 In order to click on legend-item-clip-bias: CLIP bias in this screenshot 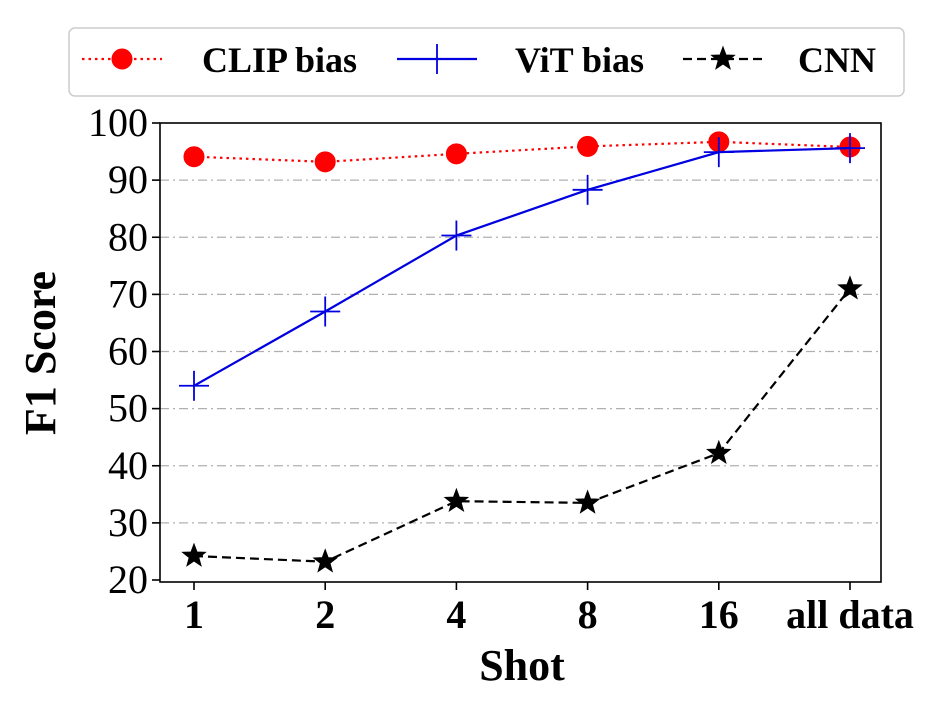, I will do `click(219, 60)`.